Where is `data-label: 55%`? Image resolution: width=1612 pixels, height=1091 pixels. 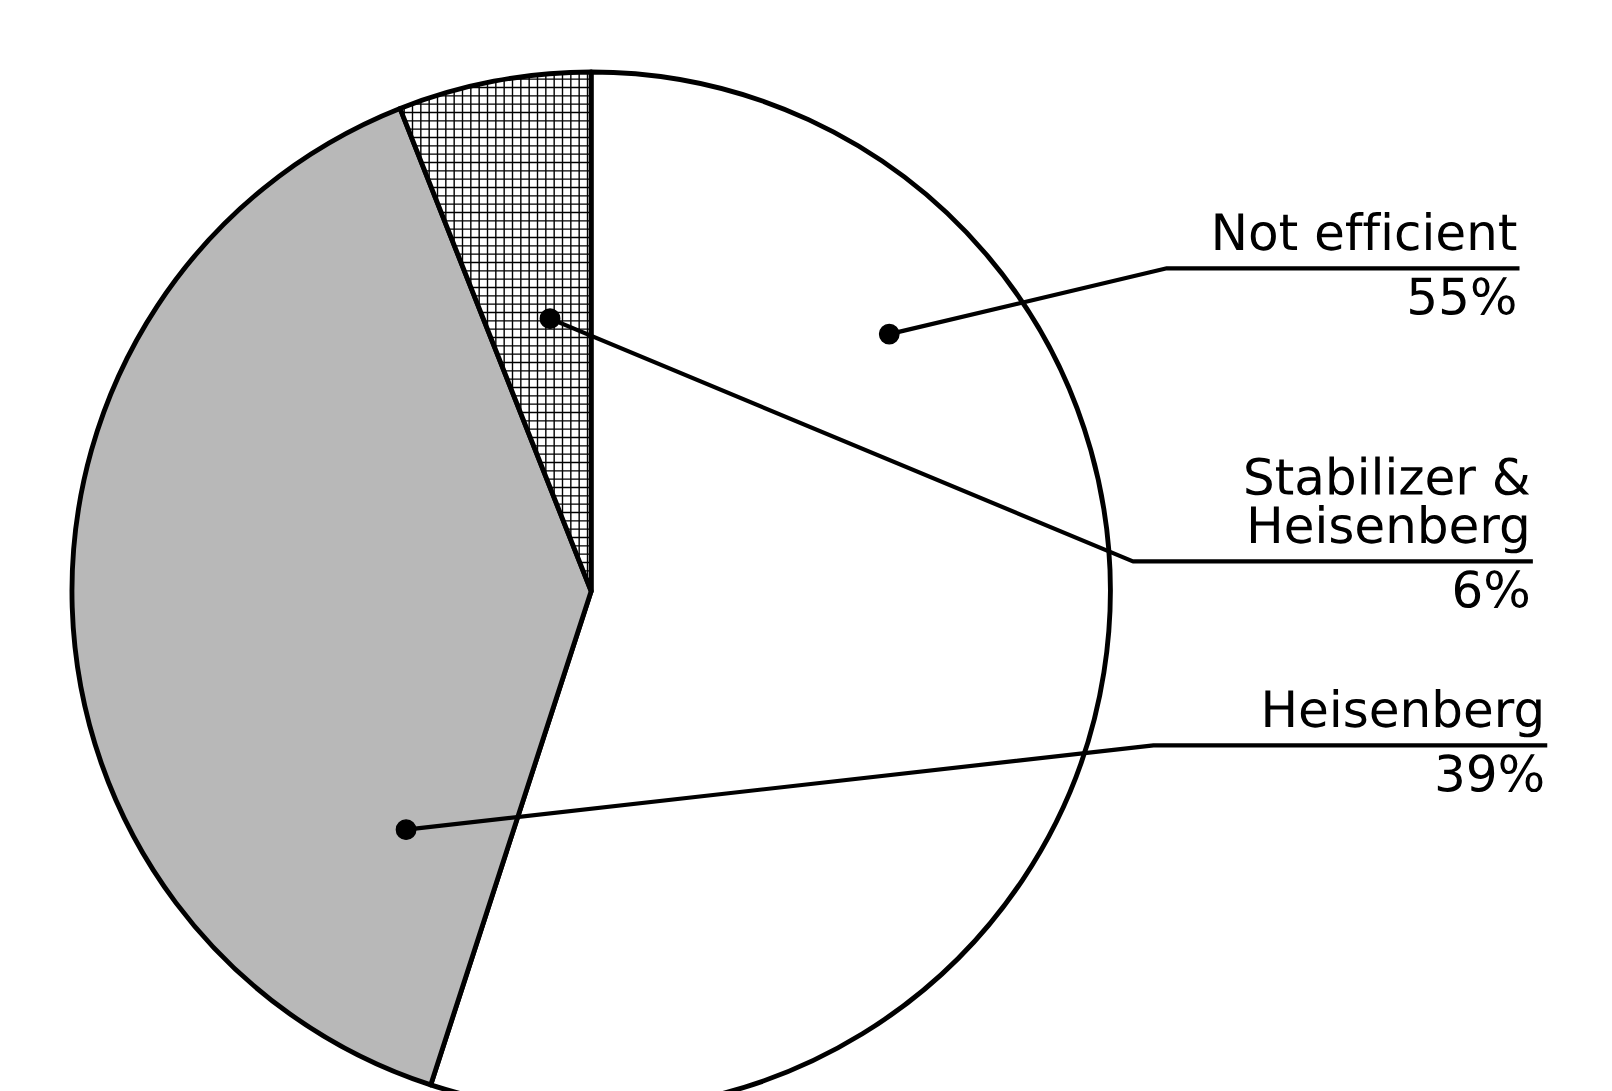
data-label: 55% is located at coordinates (1462, 296).